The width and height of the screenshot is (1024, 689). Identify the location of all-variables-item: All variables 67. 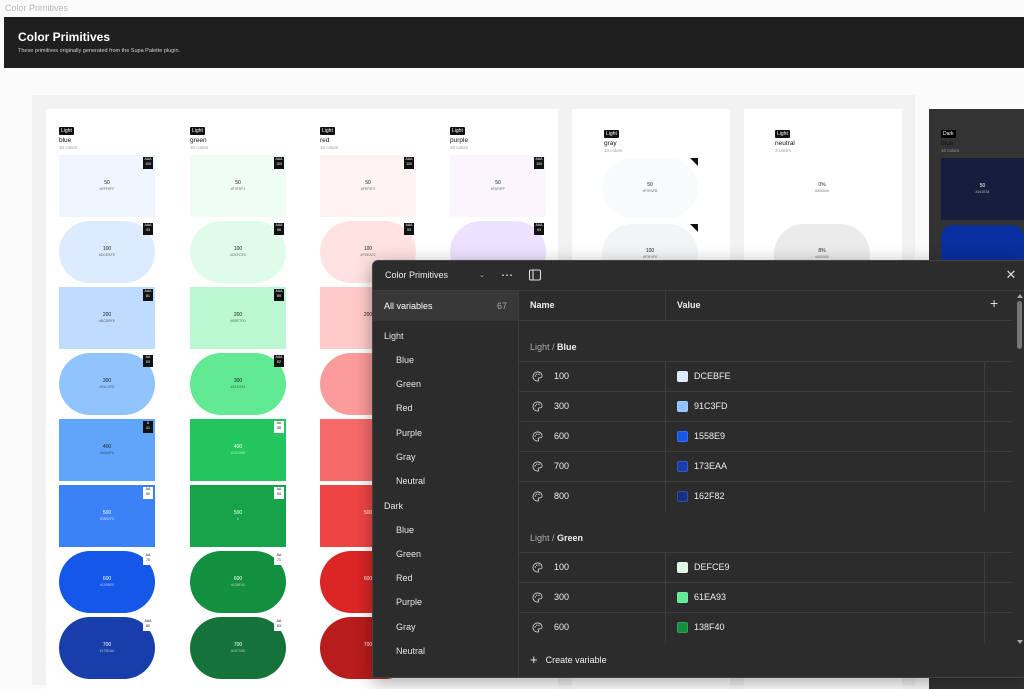
(445, 306).